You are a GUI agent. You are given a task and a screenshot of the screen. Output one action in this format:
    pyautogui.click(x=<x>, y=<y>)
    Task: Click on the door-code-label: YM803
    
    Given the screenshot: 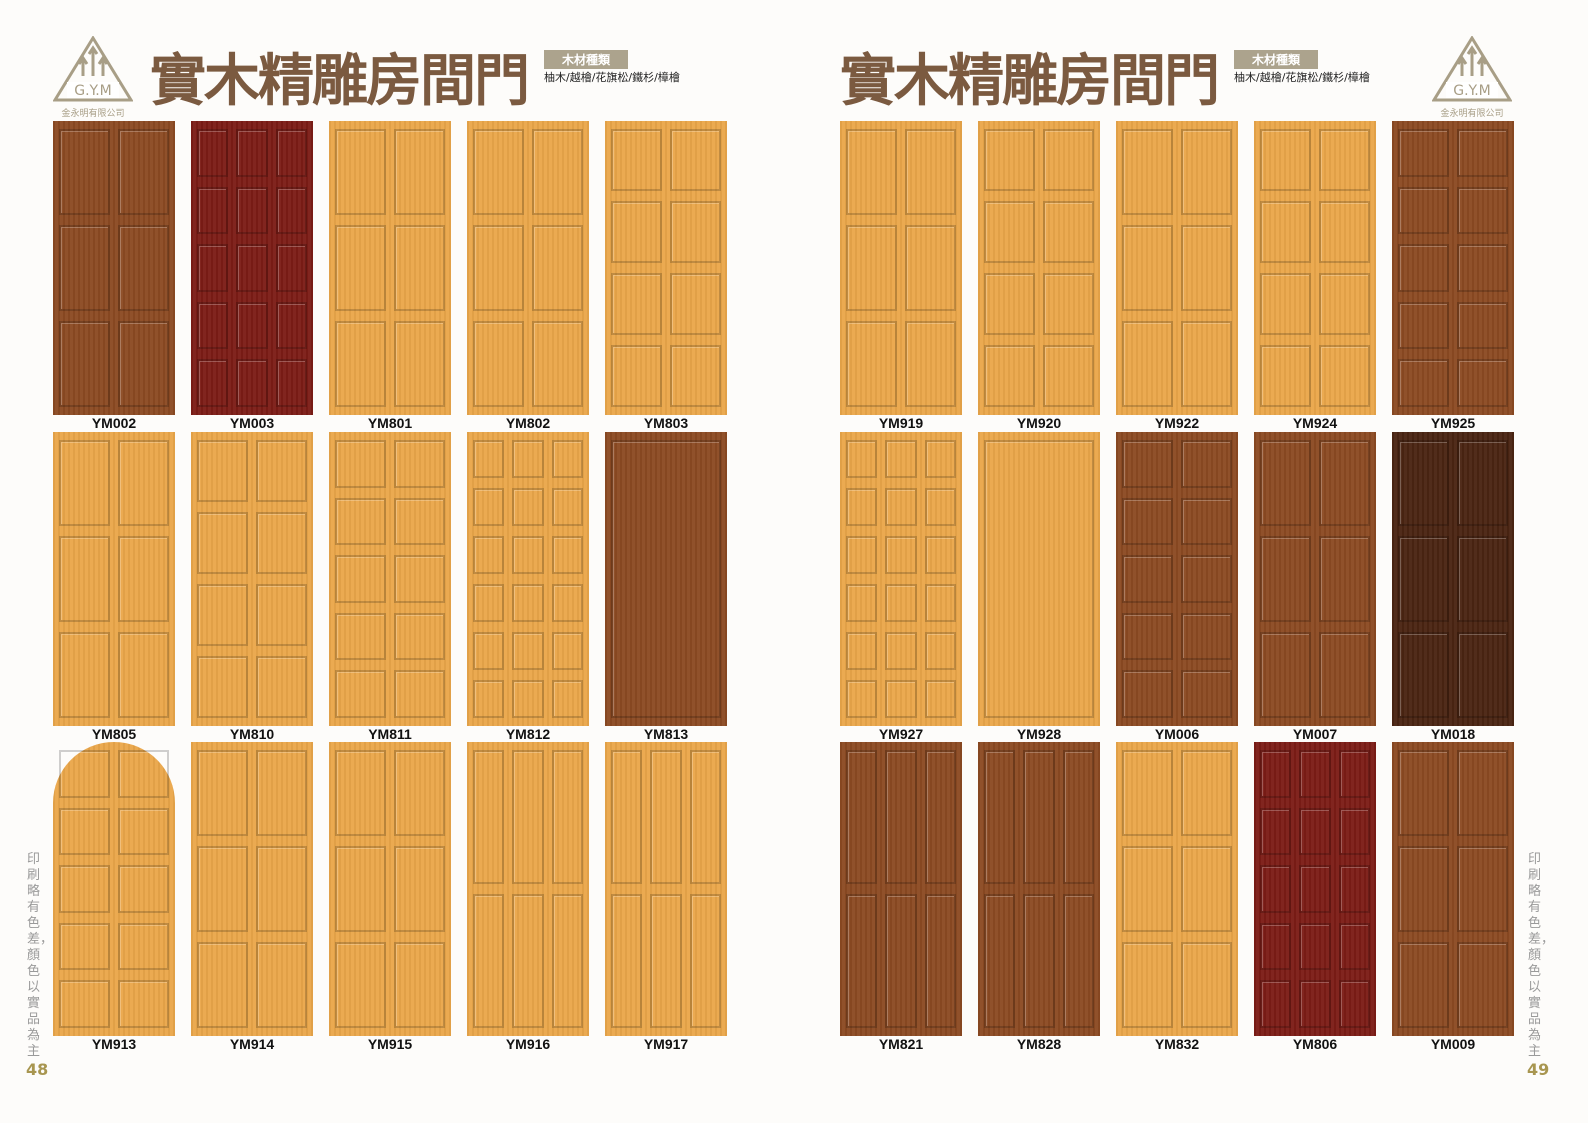 What is the action you would take?
    pyautogui.click(x=666, y=423)
    